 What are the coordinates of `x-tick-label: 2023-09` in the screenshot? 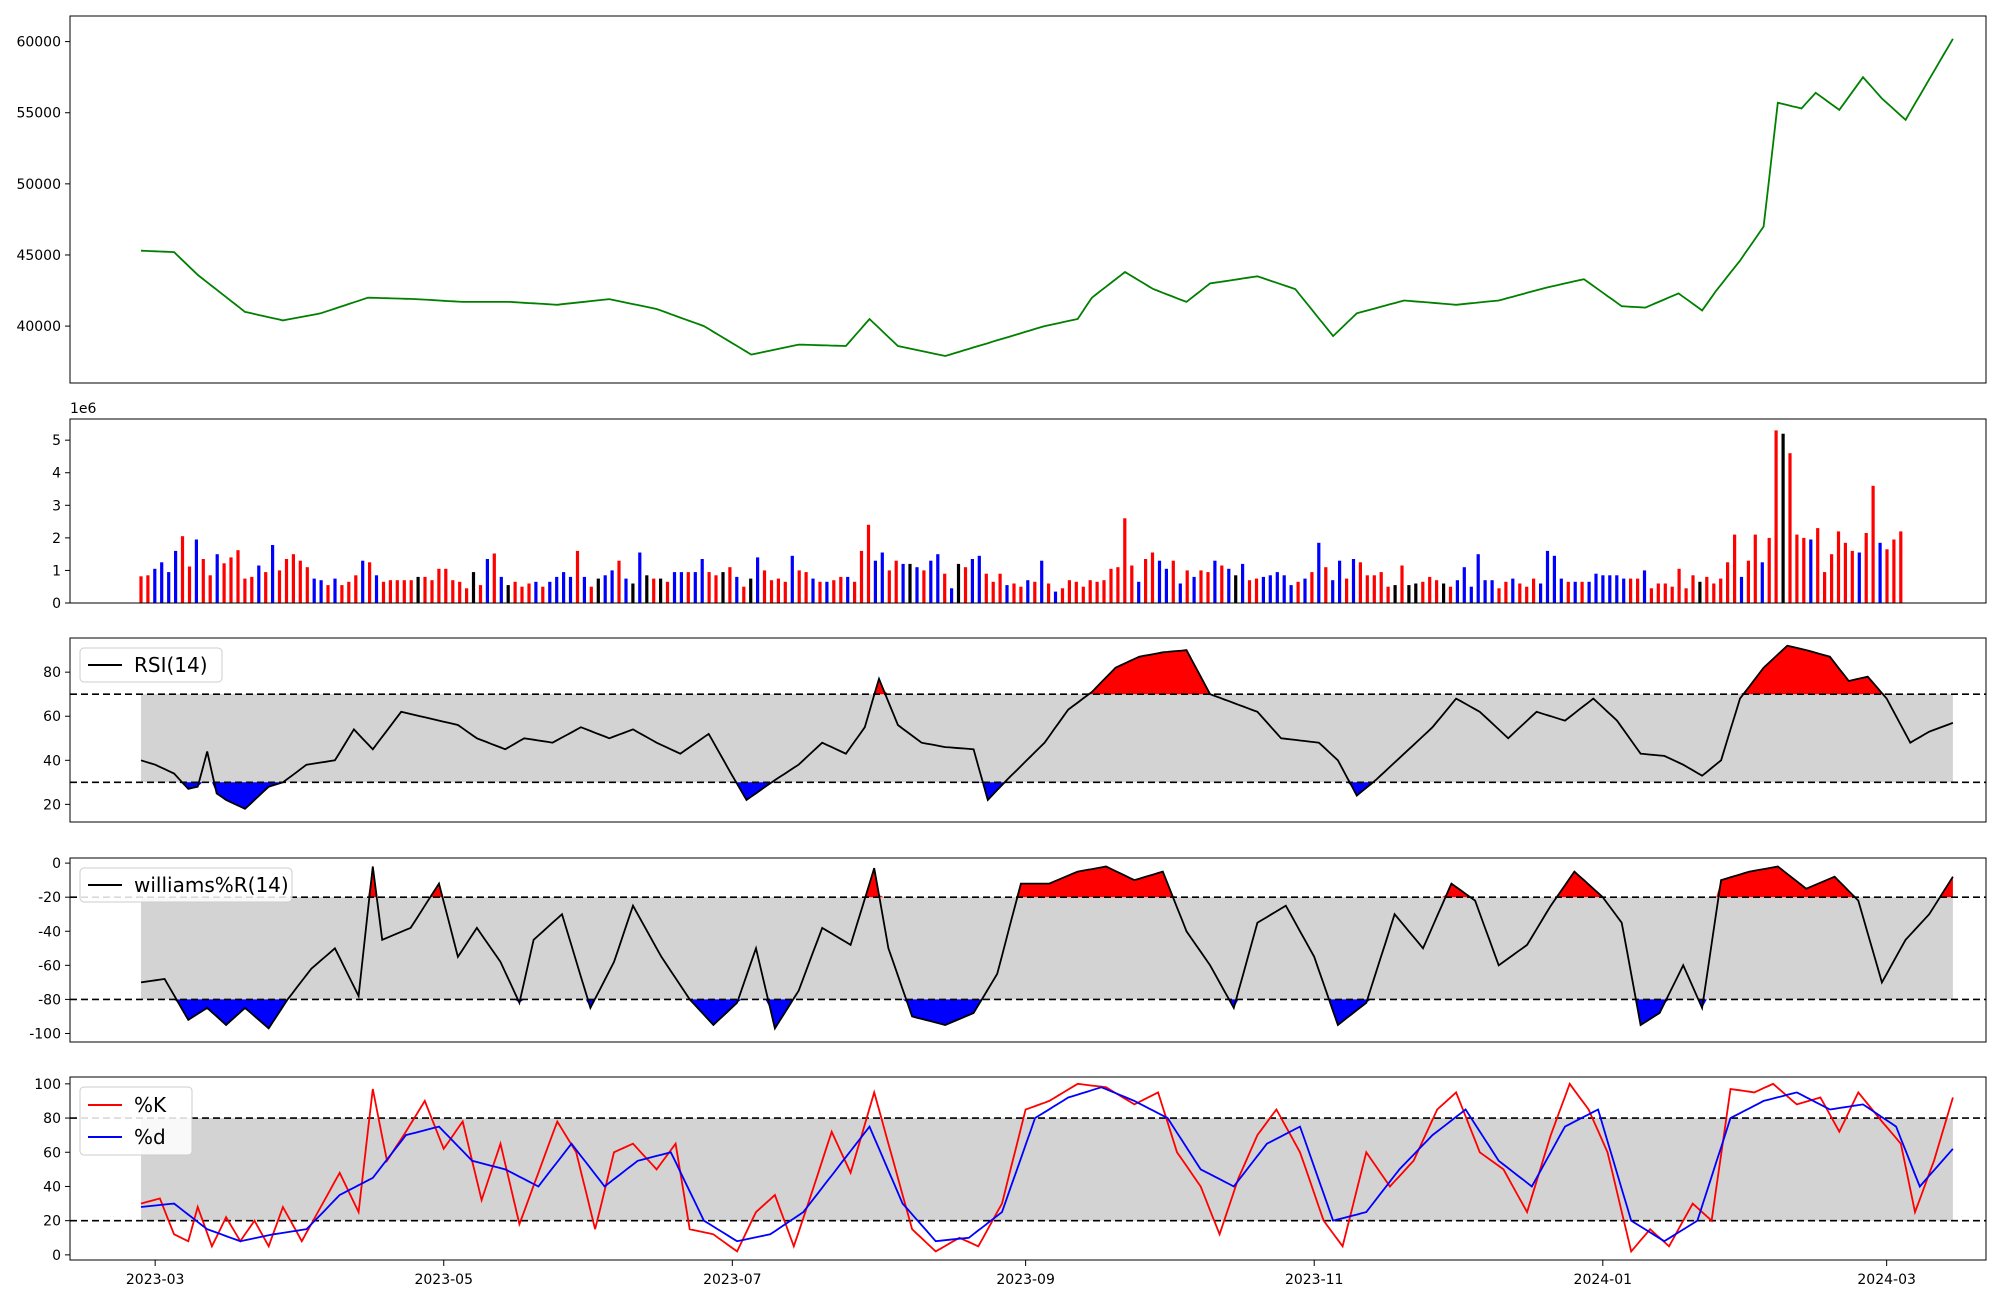 It's located at (1025, 1280).